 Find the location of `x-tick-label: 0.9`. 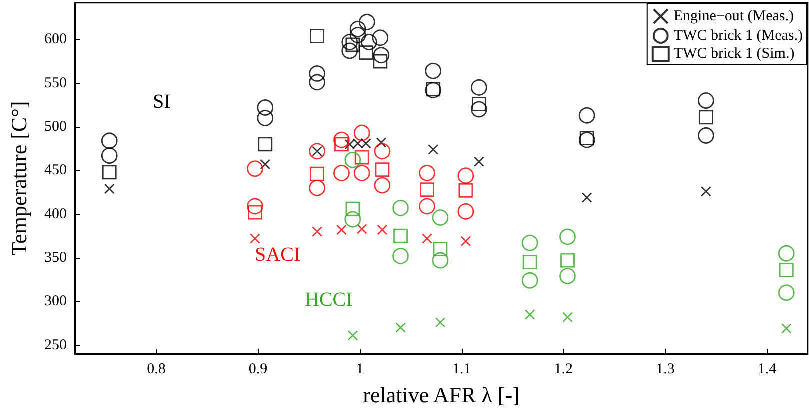

x-tick-label: 0.9 is located at coordinates (258, 370).